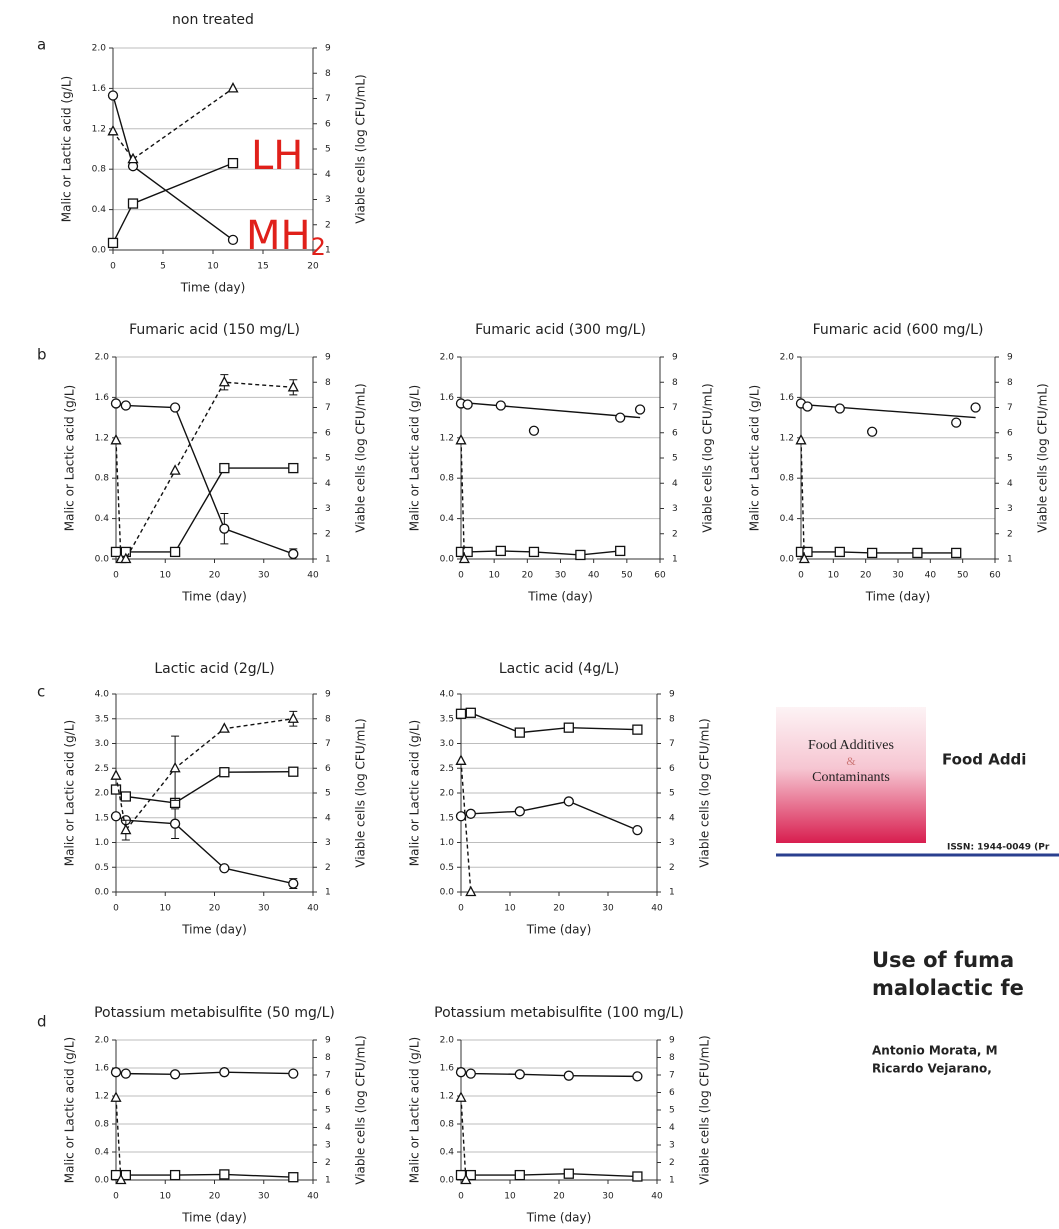  What do you see at coordinates (277, 156) in the screenshot?
I see `annotation: LH` at bounding box center [277, 156].